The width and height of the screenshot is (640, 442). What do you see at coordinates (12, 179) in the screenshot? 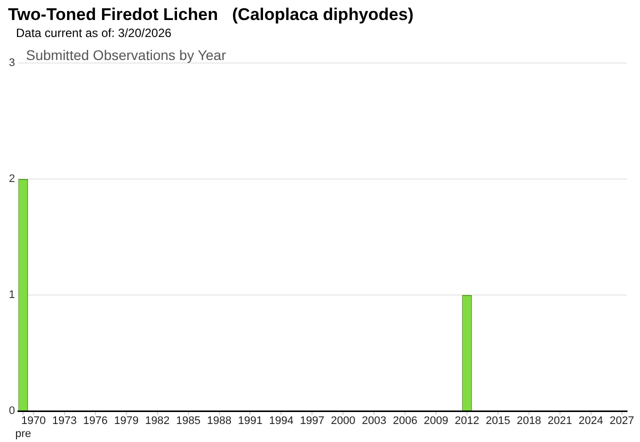
I see `y-tick-label: 2` at bounding box center [12, 179].